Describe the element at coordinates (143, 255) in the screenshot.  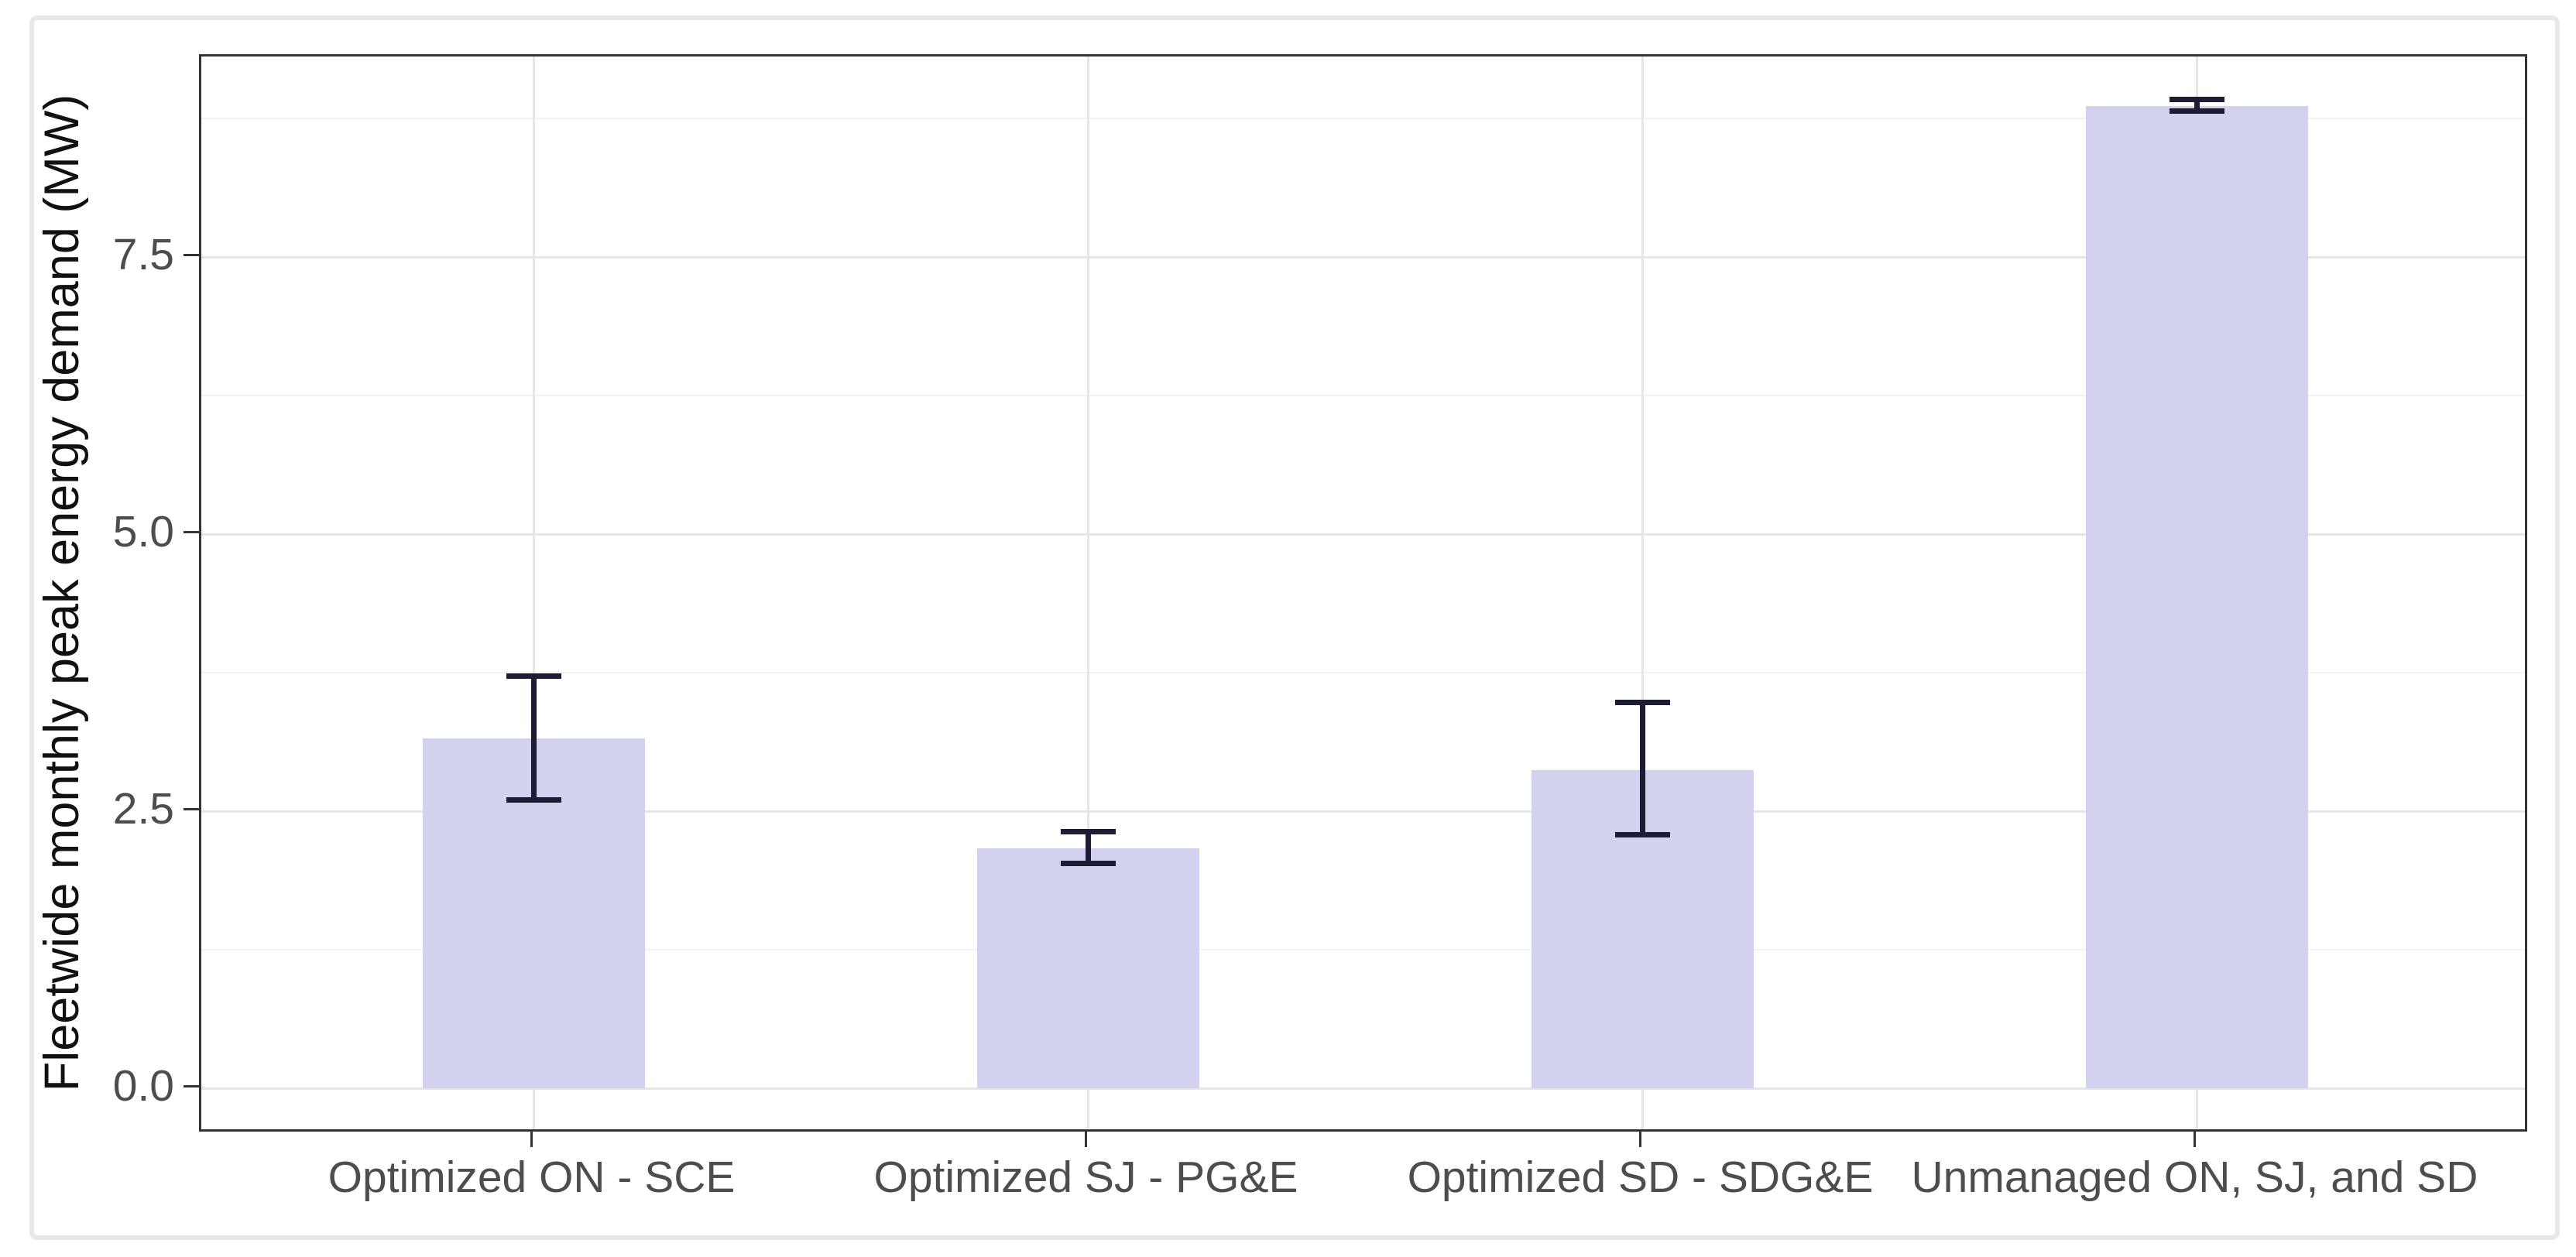
I see `y-tick-label: 7.5` at that location.